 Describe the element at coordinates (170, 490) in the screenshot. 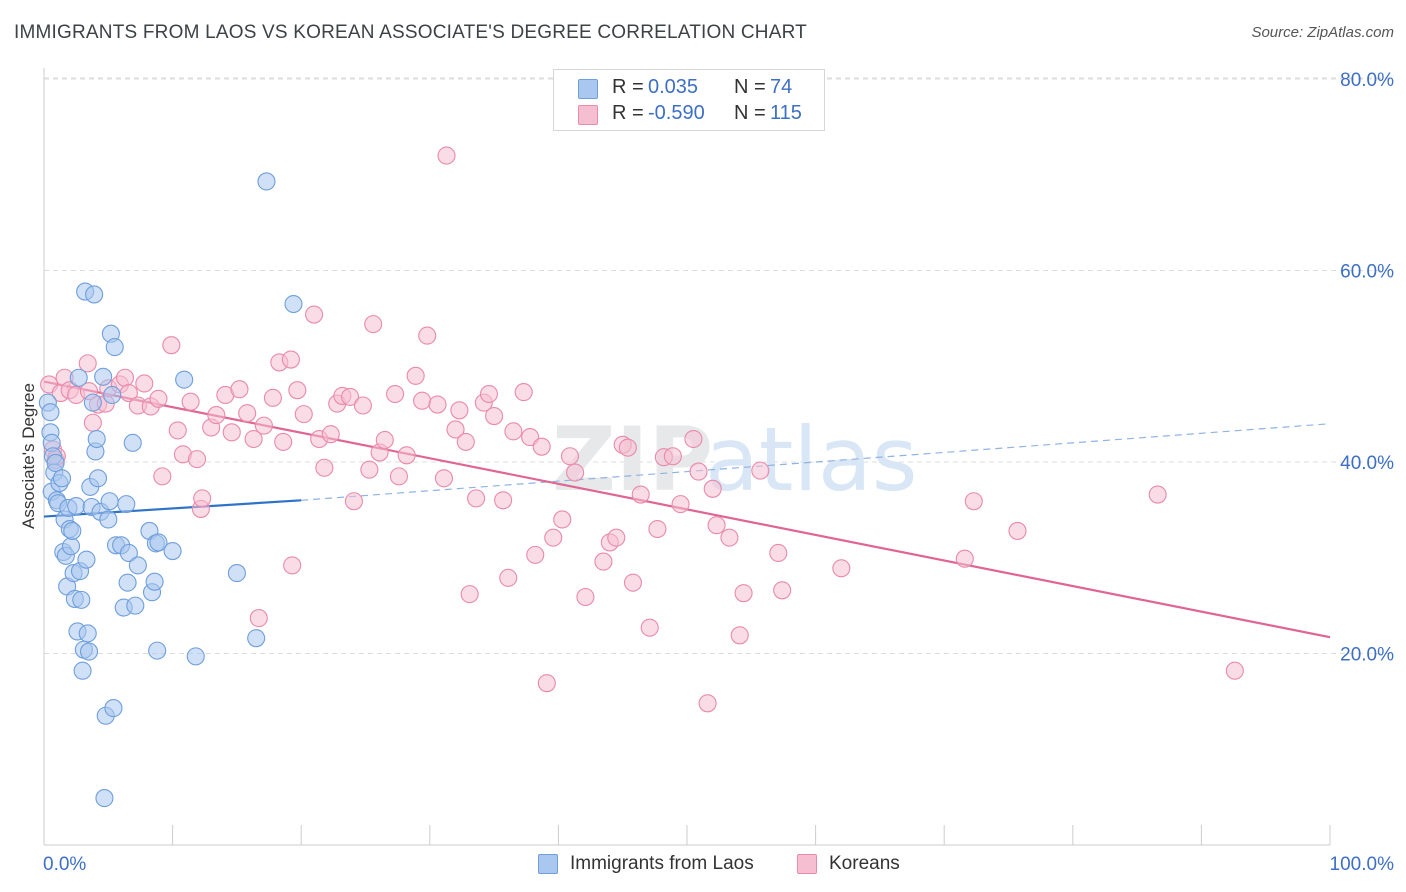

I see `laos-points` at that location.